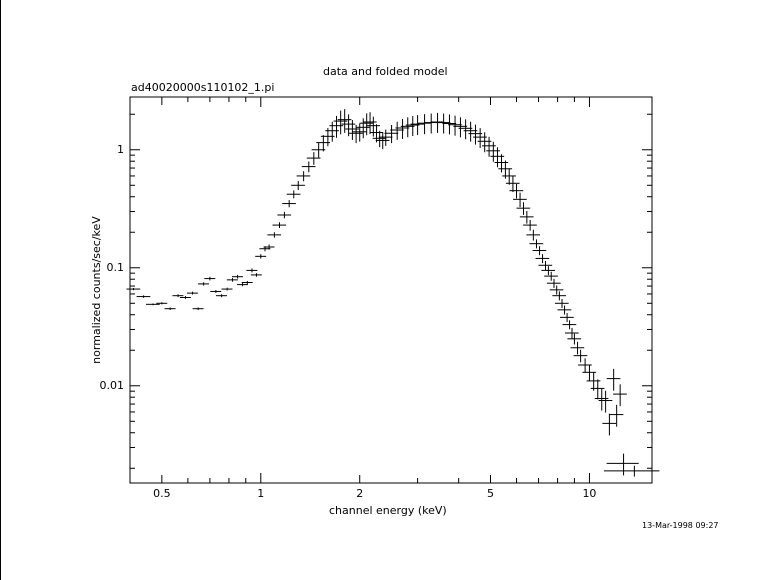 The height and width of the screenshot is (580, 781). Describe the element at coordinates (112, 385) in the screenshot. I see `y-tick-label: 0.01` at that location.